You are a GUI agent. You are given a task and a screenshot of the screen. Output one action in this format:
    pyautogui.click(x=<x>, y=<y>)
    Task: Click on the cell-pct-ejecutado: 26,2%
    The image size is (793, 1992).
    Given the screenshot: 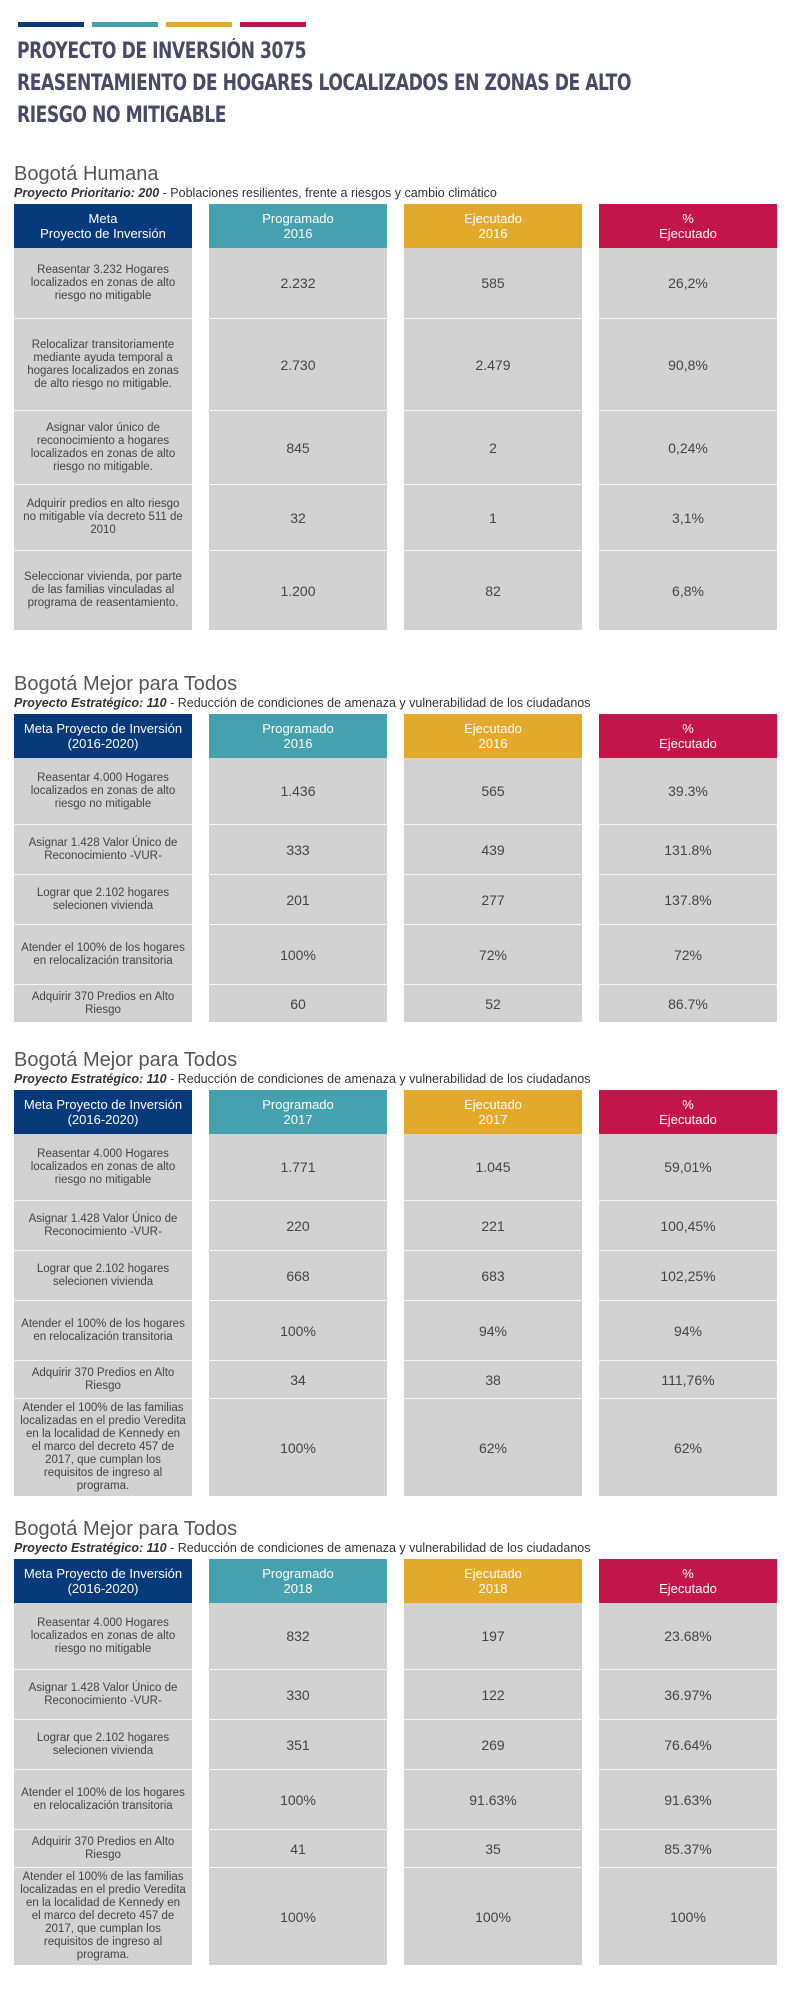 What is the action you would take?
    pyautogui.click(x=688, y=283)
    